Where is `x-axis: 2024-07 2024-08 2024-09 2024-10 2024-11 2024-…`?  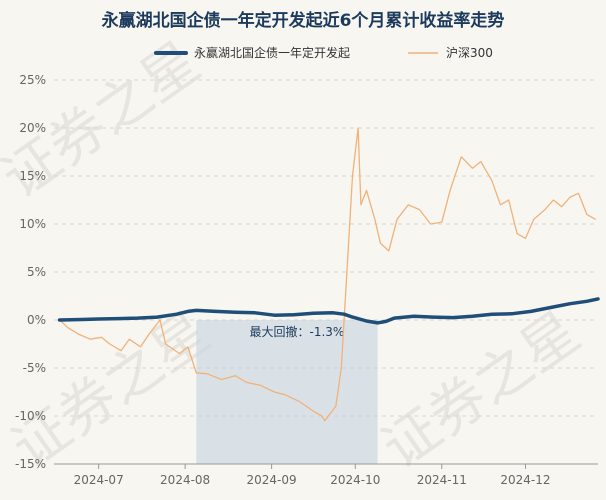
x-axis: 2024-07 2024-08 2024-09 2024-10 2024-11 2024-… is located at coordinates (312, 475).